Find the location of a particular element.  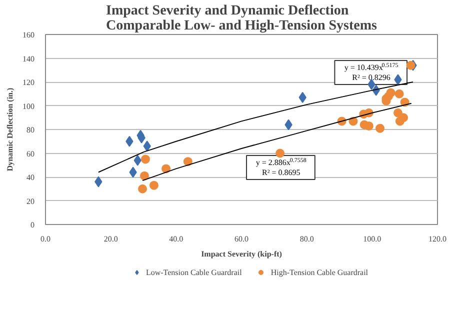

x-tick-label: 60.0 is located at coordinates (241, 239).